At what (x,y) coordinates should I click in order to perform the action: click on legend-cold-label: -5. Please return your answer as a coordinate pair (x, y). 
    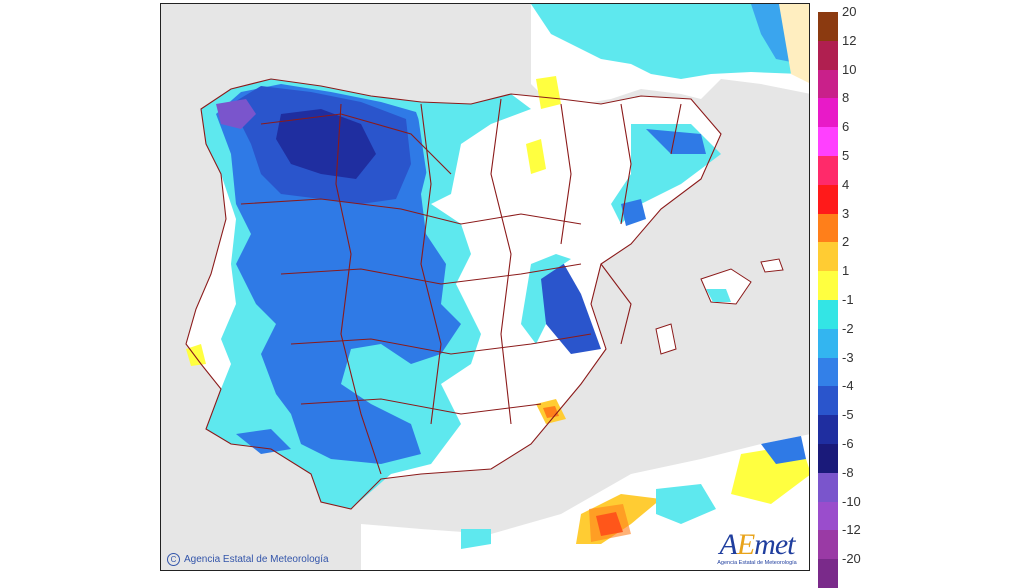
    Looking at the image, I should click on (848, 415).